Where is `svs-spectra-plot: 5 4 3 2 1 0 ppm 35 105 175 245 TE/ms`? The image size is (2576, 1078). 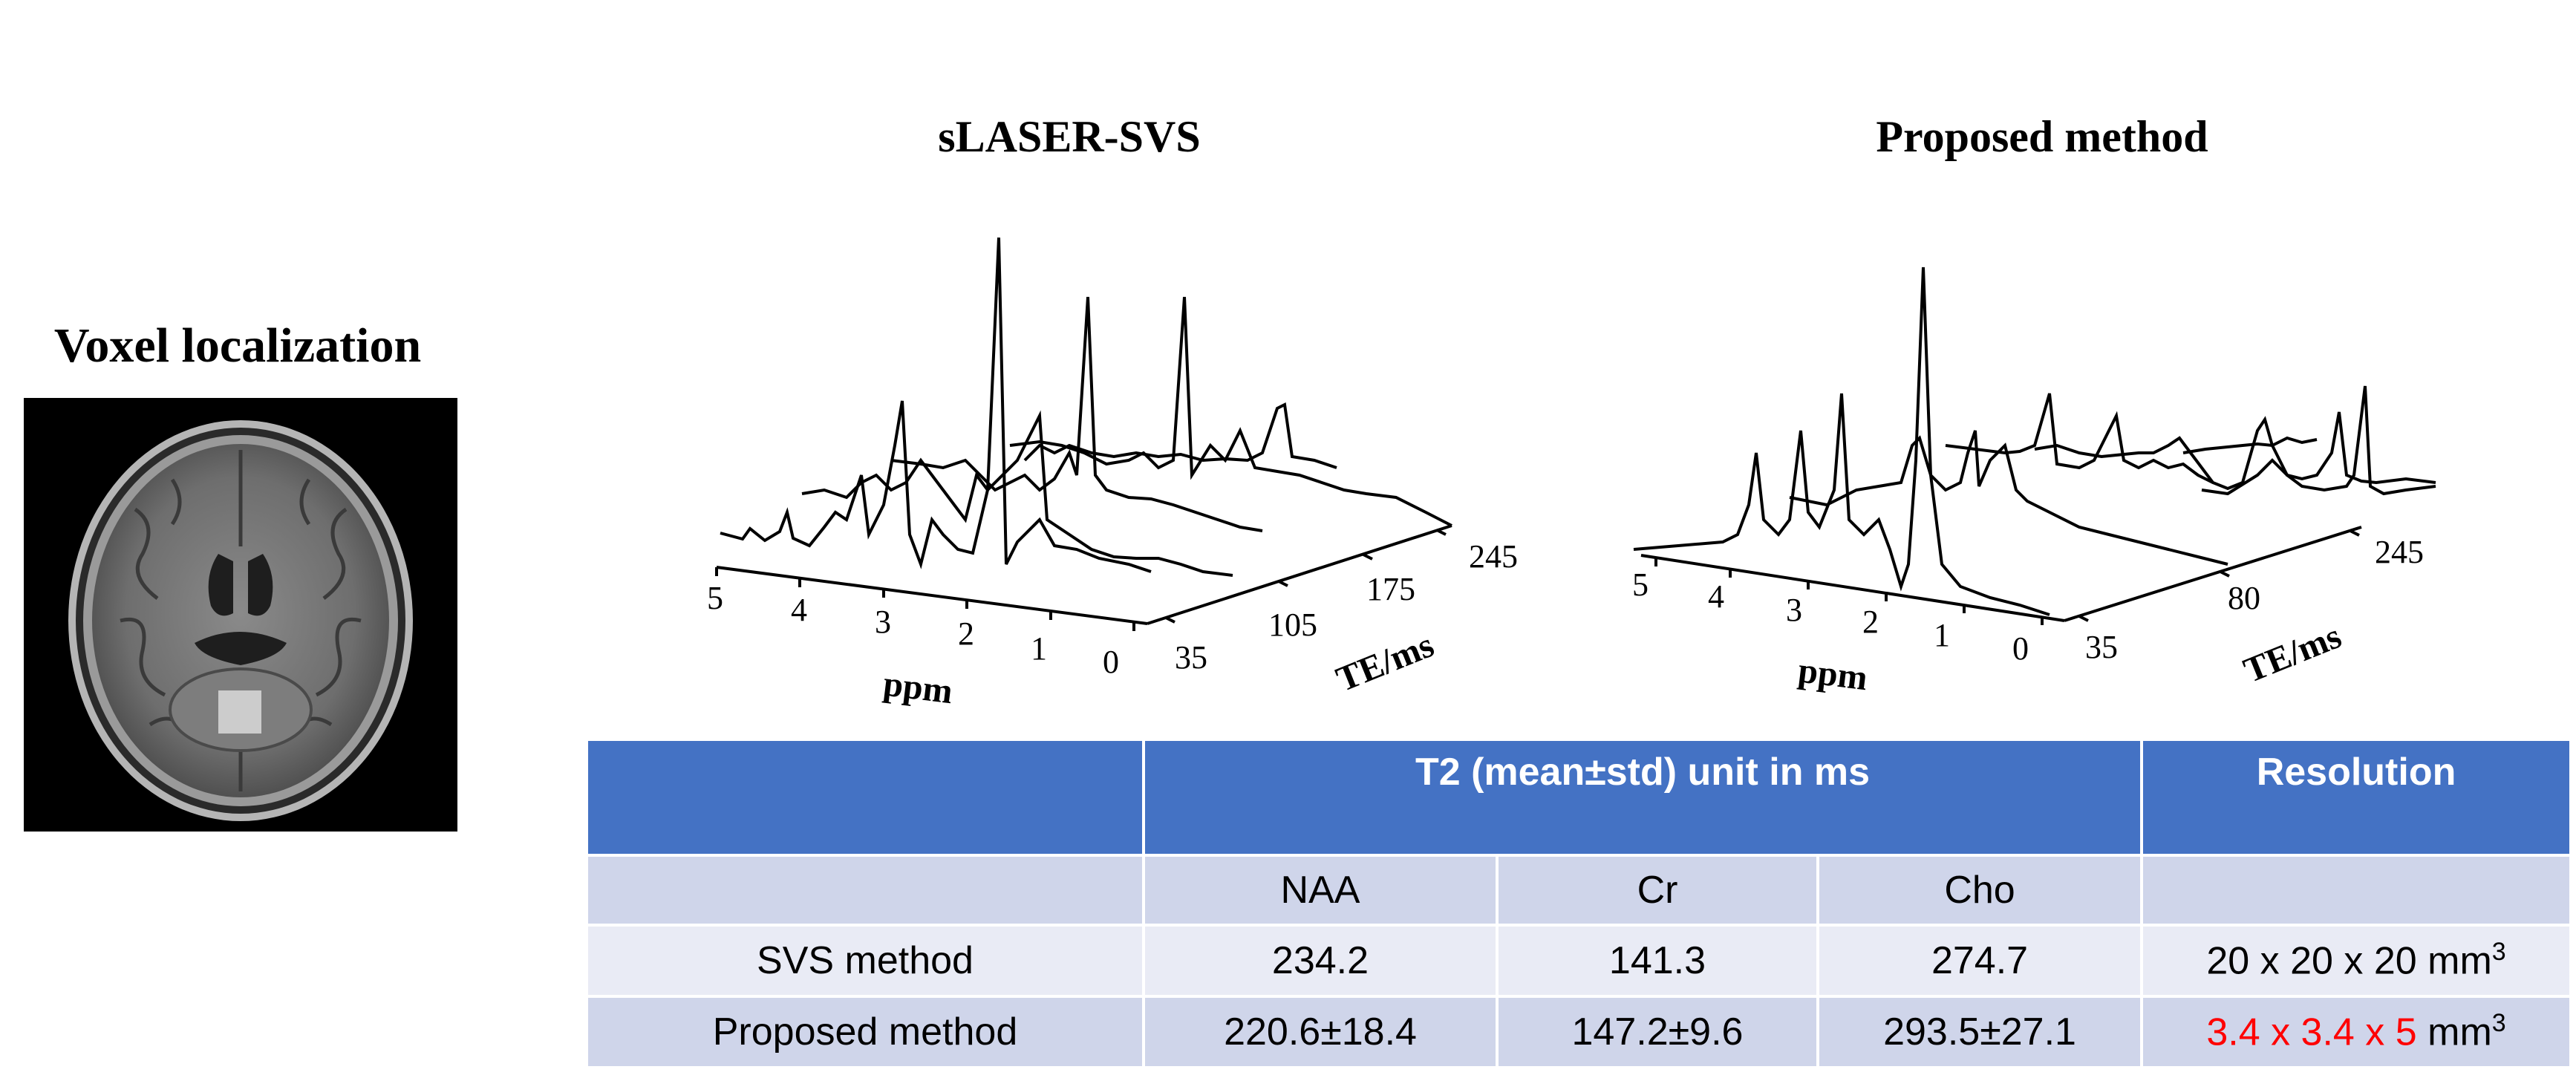
svs-spectra-plot: 5 4 3 2 1 0 ppm 35 105 175 245 TE/ms is located at coordinates (1112, 474).